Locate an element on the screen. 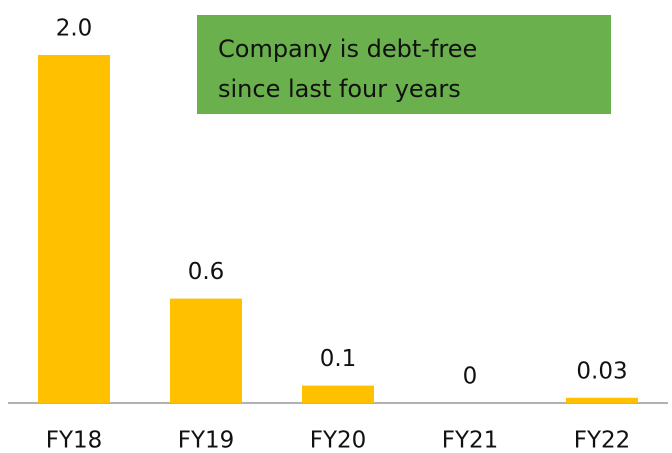 The height and width of the screenshot is (453, 672). annotation-text: since last four years is located at coordinates (339, 89).